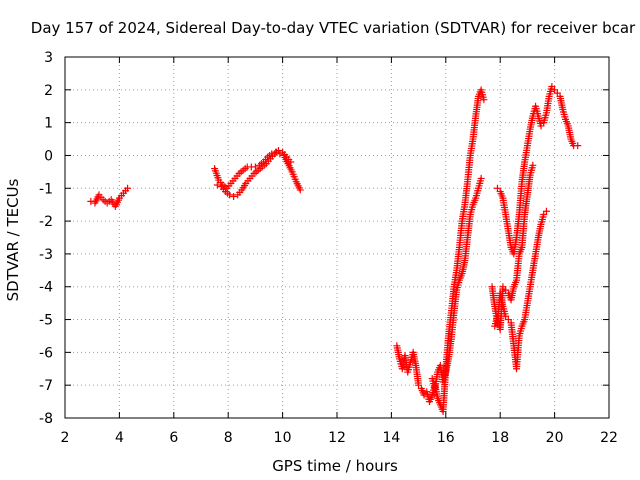 Image resolution: width=640 pixels, height=480 pixels. What do you see at coordinates (537, 170) in the screenshot?
I see `series-segment-4a` at bounding box center [537, 170].